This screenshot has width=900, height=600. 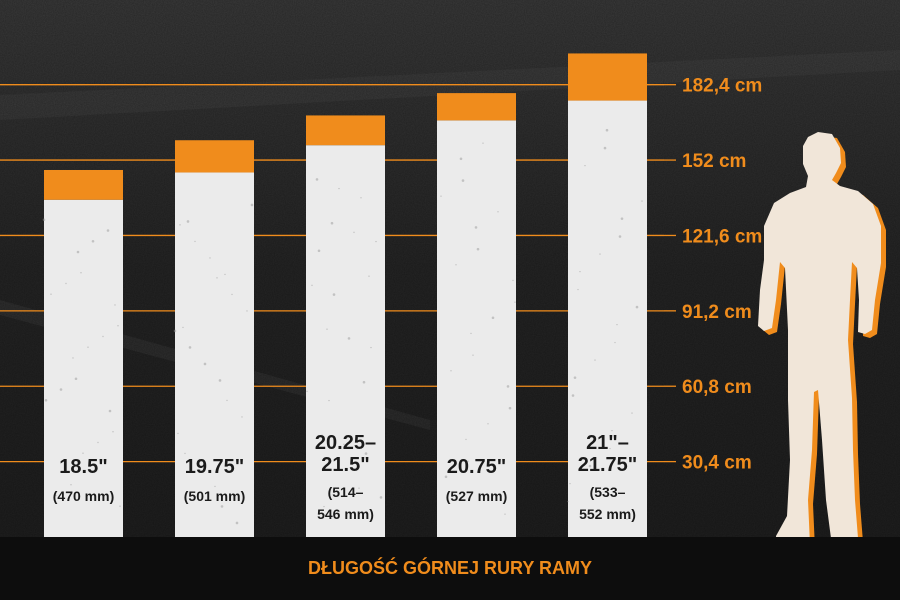 I want to click on bar-label: 21"–, so click(x=607, y=443).